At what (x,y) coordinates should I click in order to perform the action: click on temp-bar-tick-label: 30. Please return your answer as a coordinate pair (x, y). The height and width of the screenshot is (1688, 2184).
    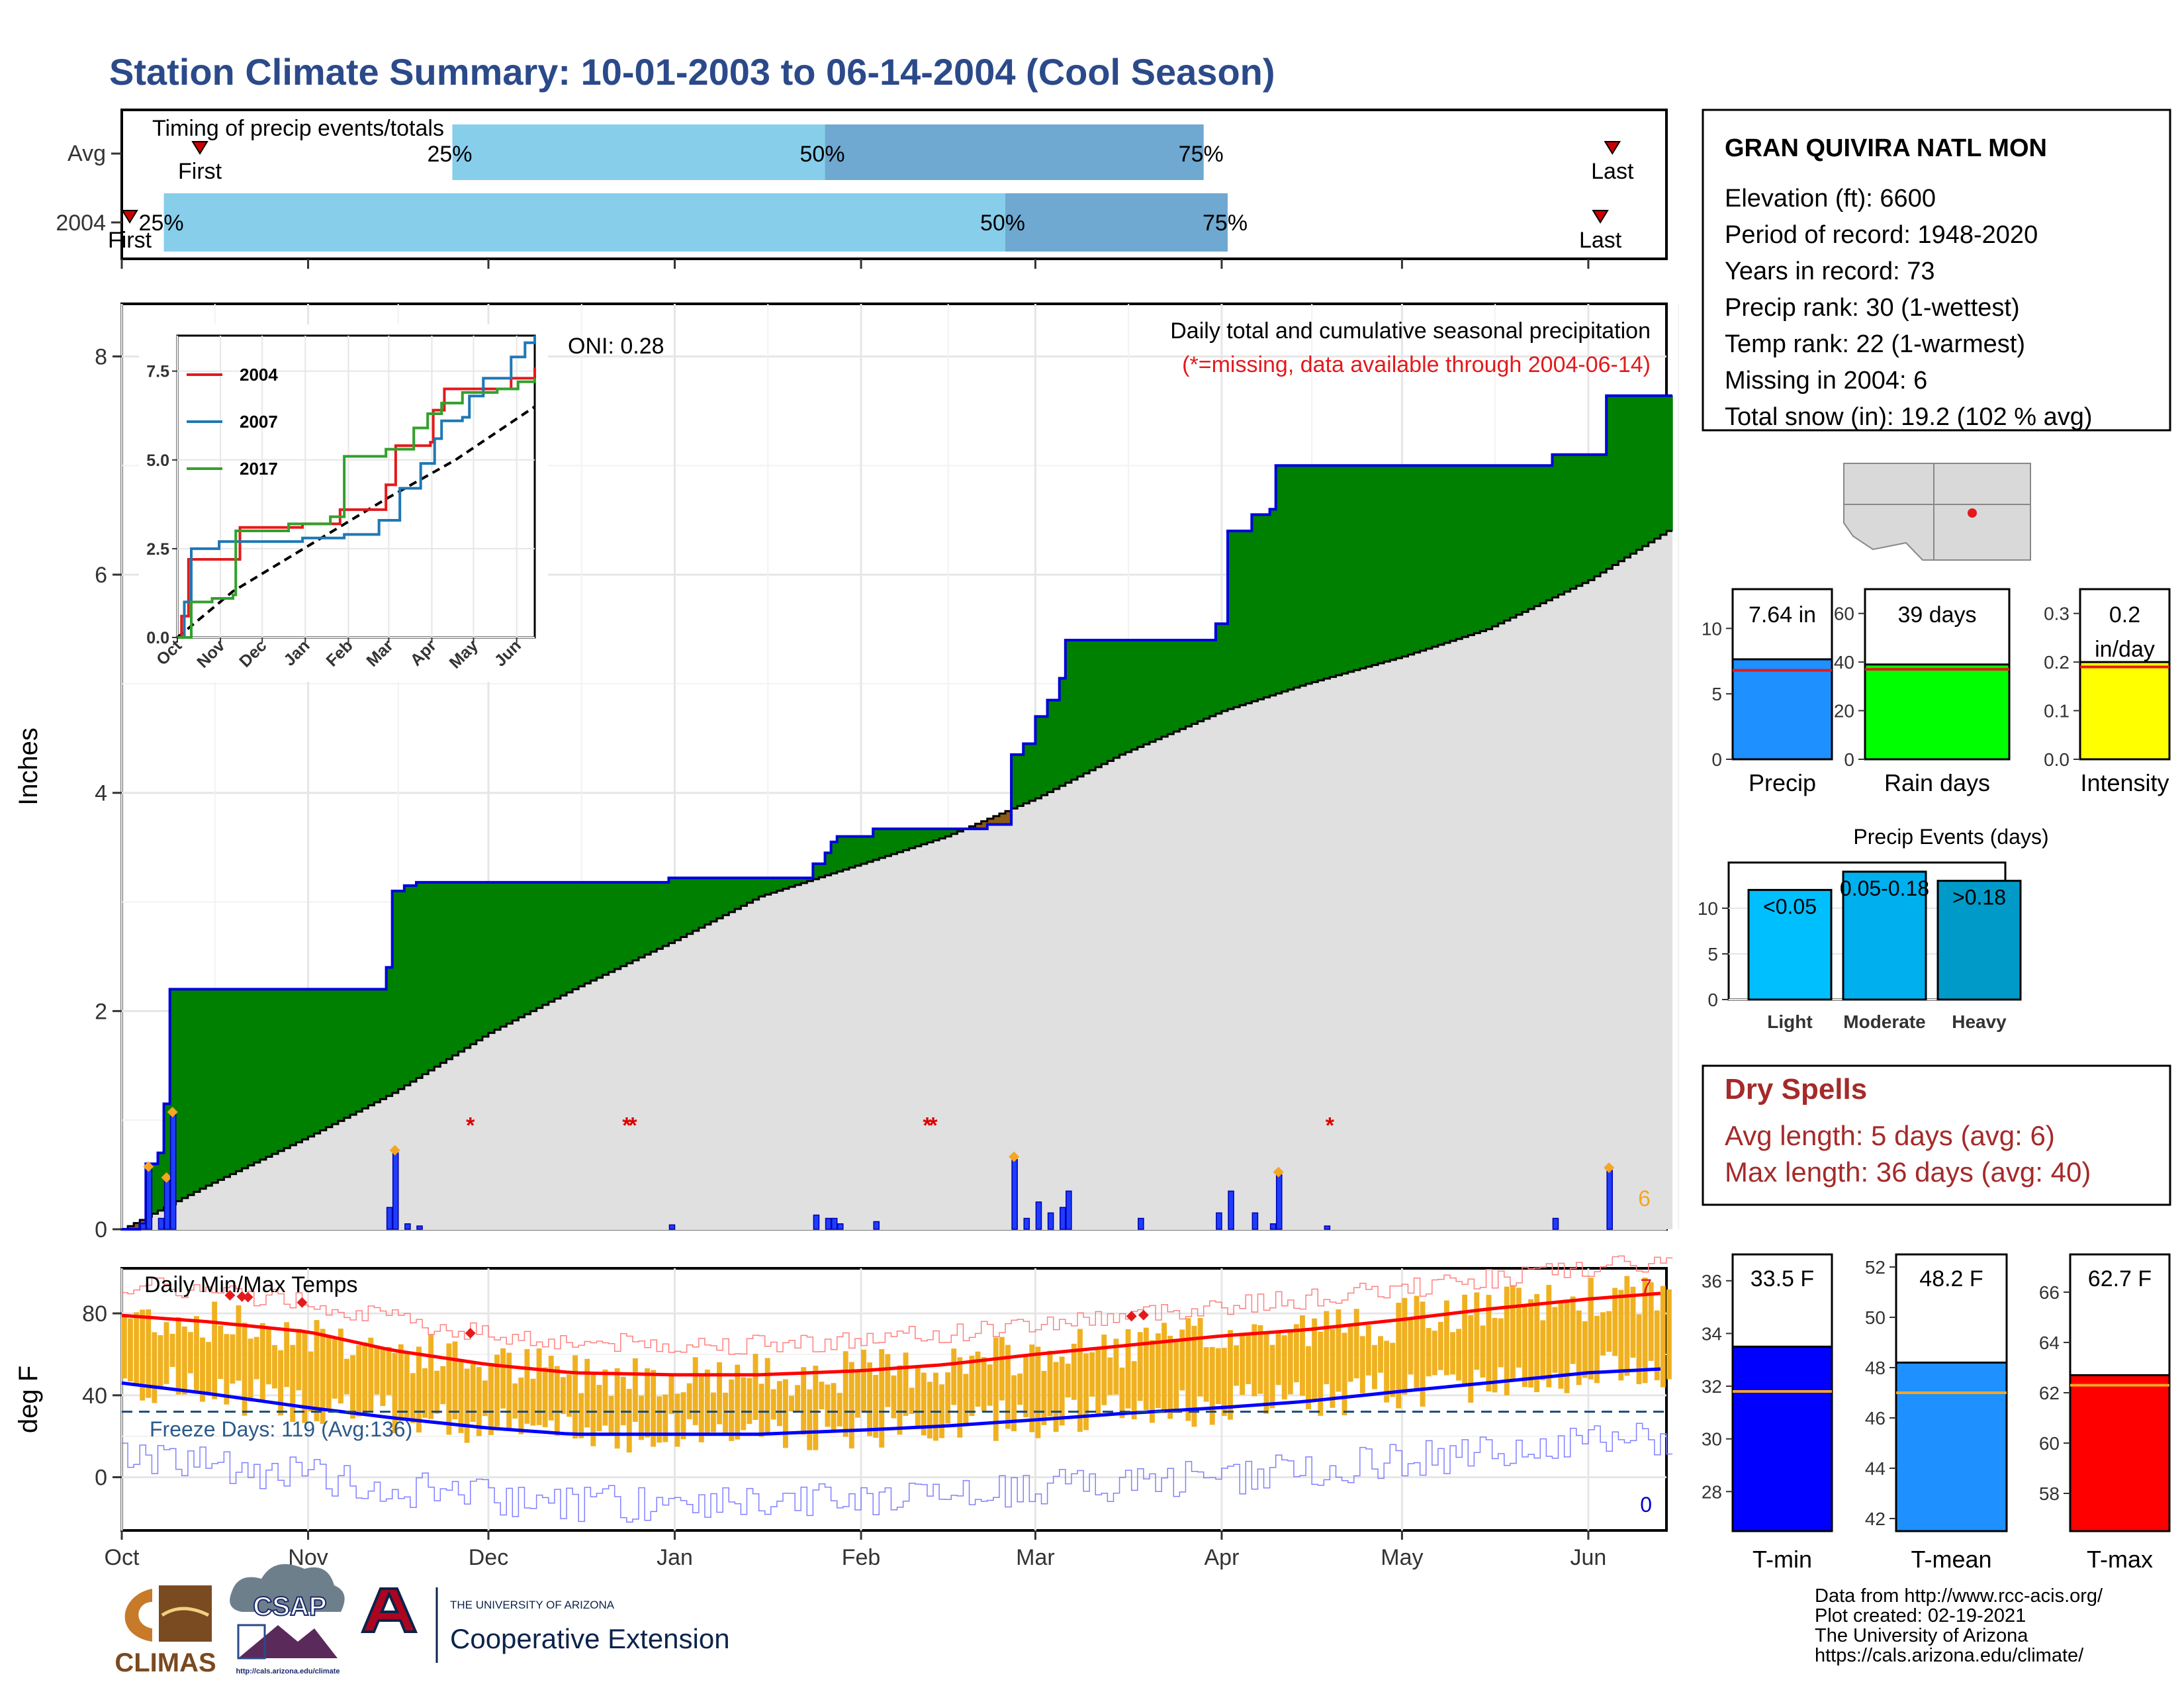
    Looking at the image, I should click on (1712, 1439).